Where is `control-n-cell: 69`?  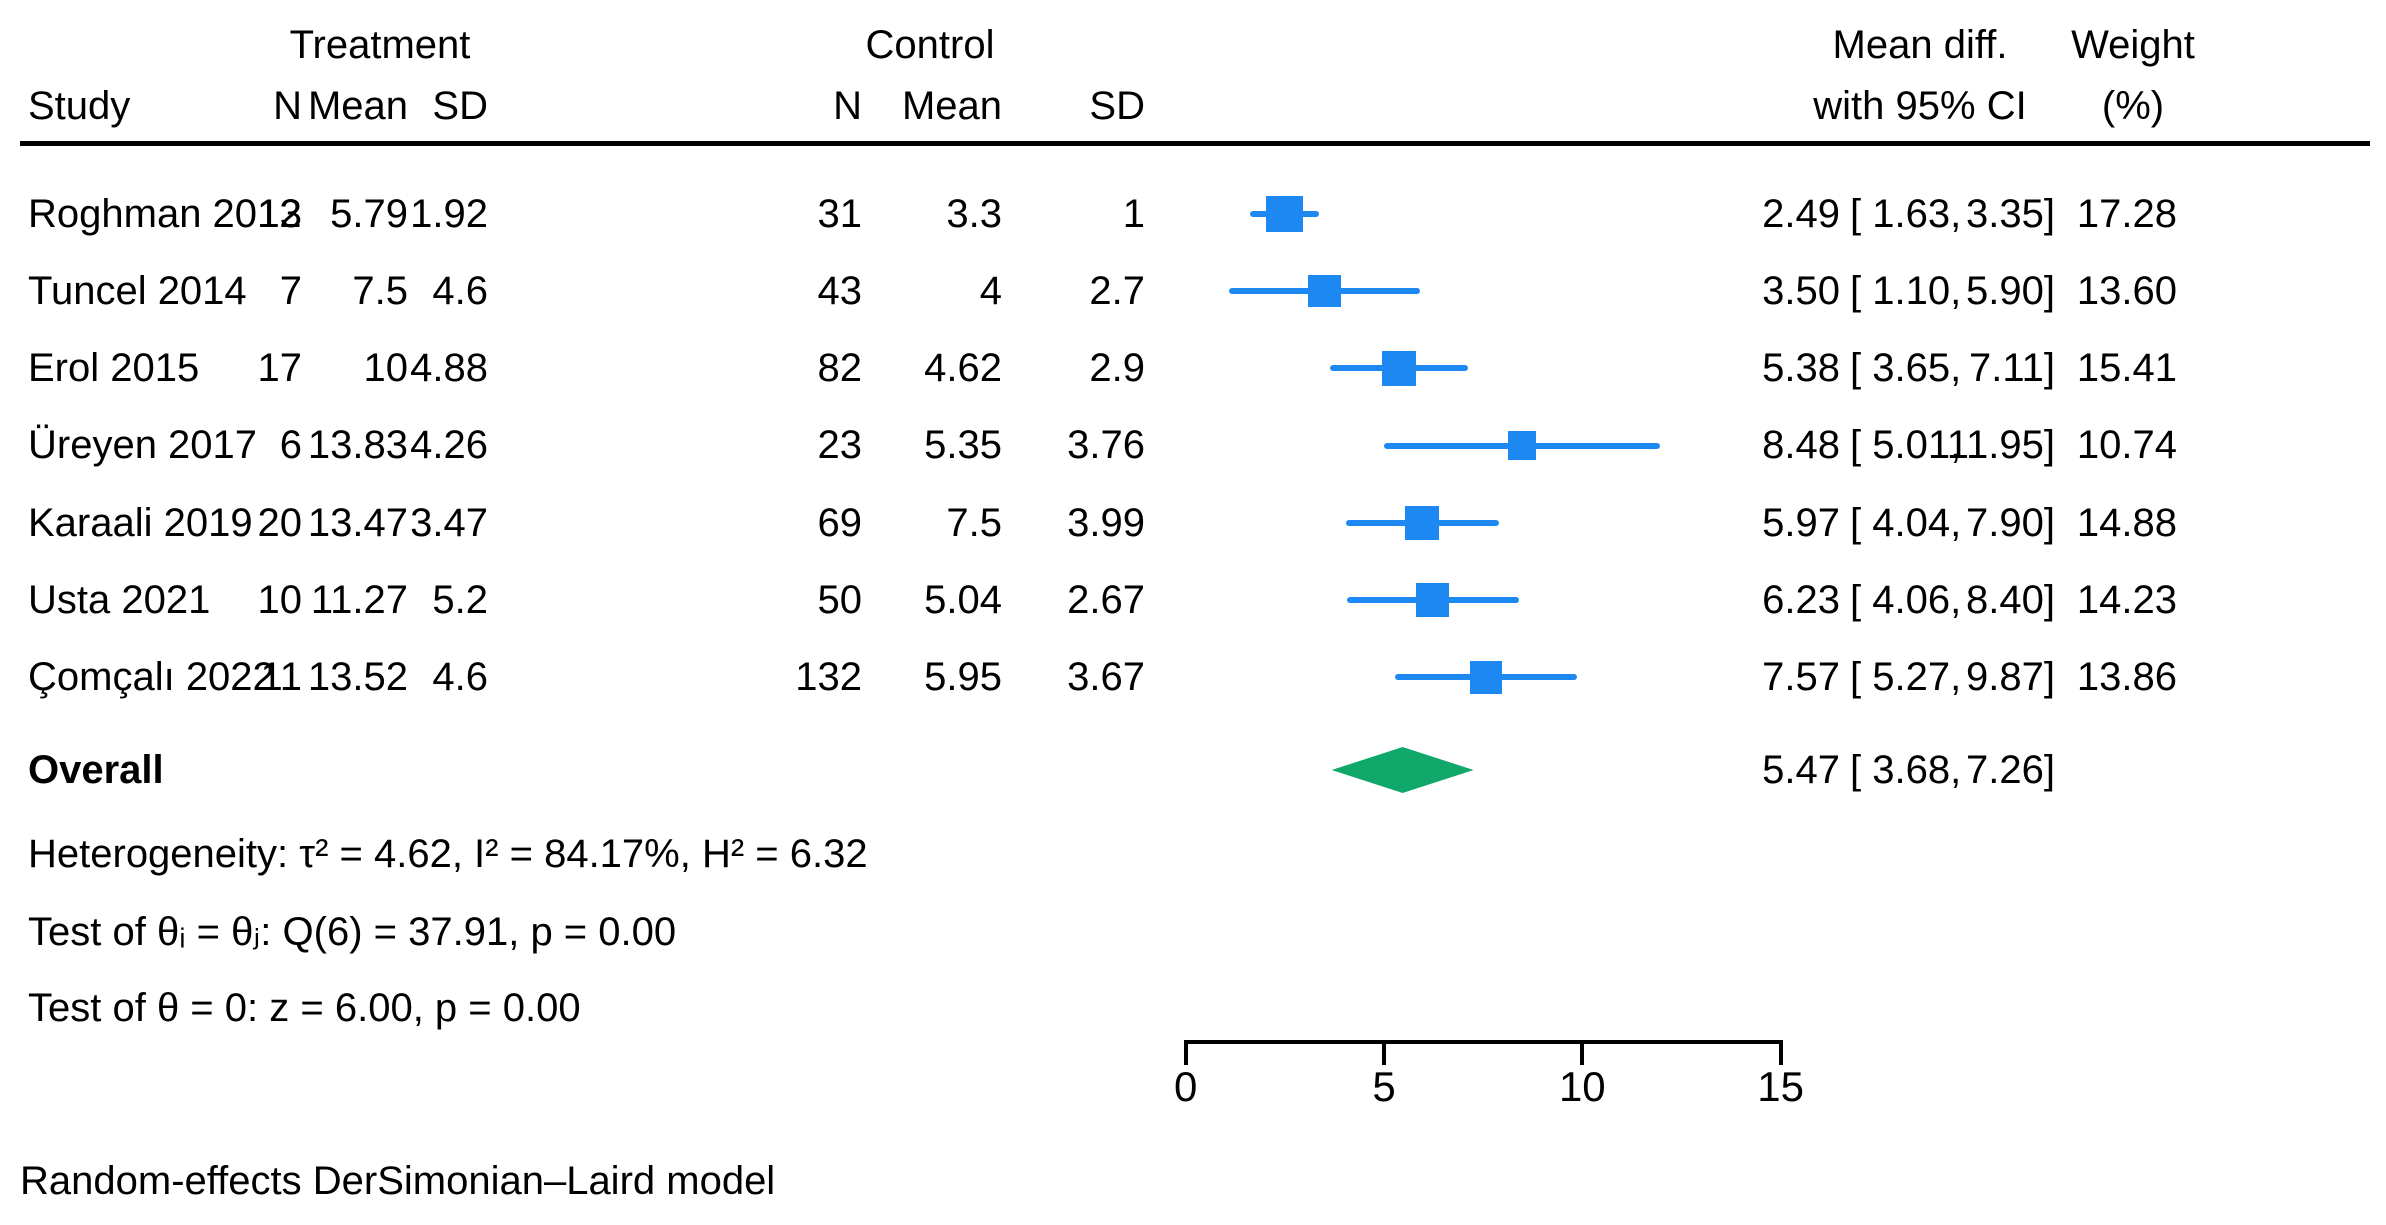 control-n-cell: 69 is located at coordinates (840, 523).